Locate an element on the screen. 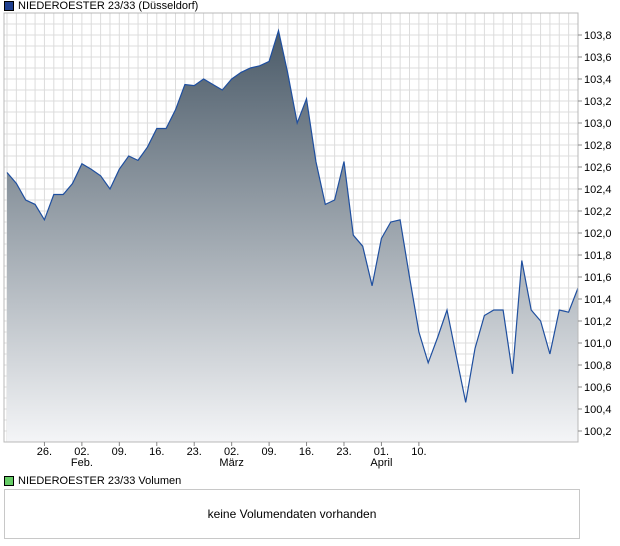 This screenshot has width=620, height=546. y-tick-label: 103,4 is located at coordinates (598, 80).